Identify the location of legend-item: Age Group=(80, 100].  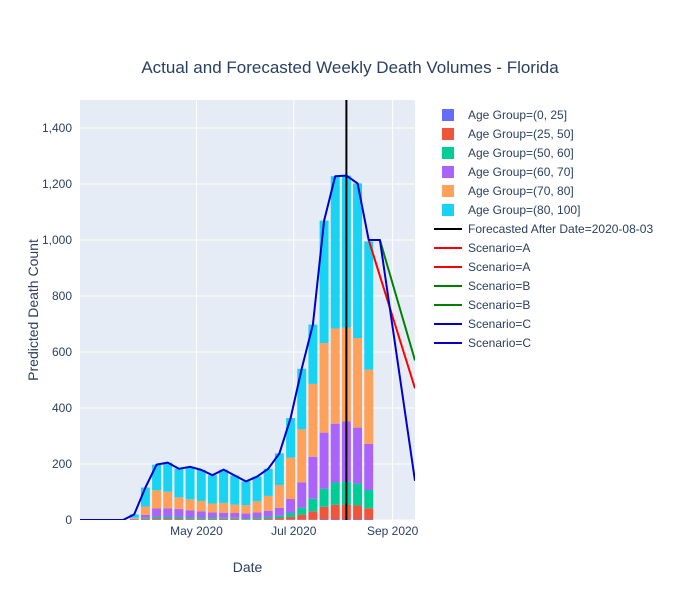
(524, 210).